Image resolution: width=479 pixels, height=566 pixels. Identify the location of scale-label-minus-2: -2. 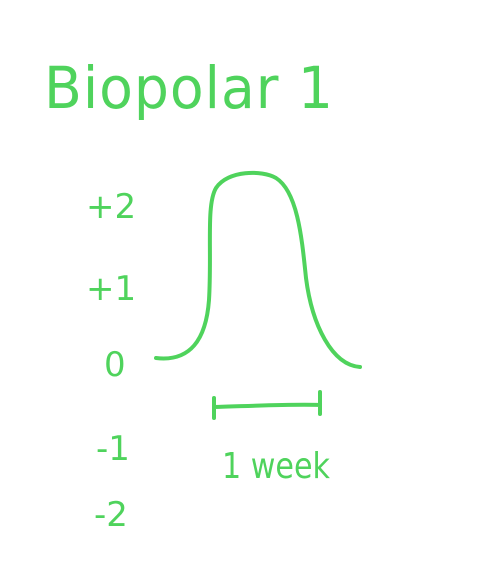
(111, 515).